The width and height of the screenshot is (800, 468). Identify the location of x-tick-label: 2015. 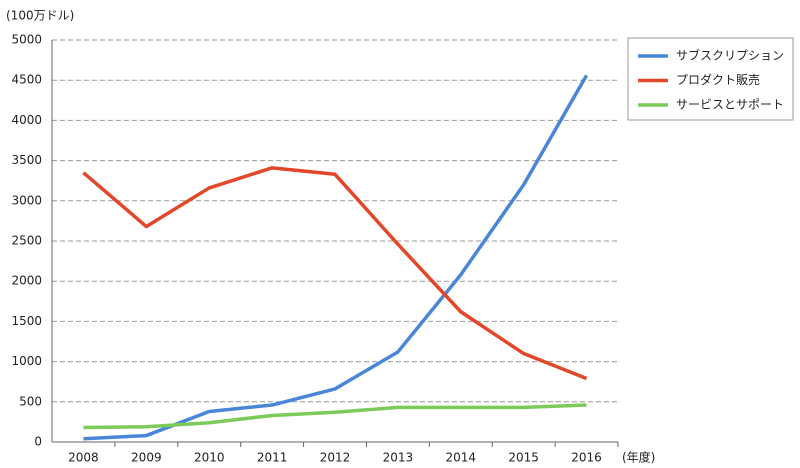
(523, 458).